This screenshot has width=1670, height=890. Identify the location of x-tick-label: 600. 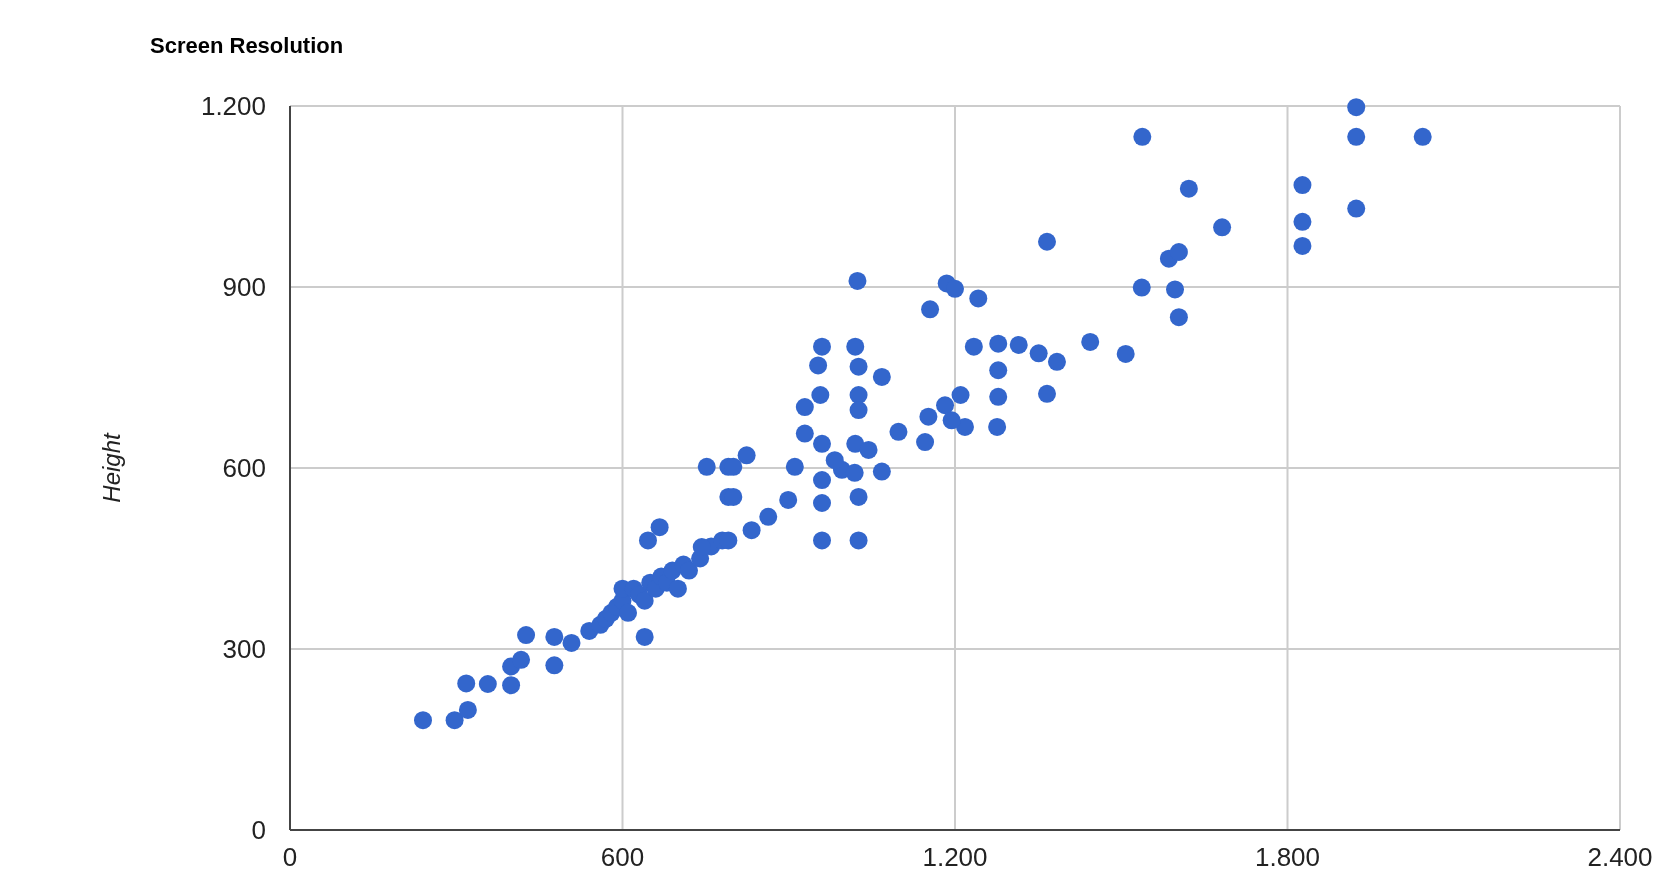
(622, 857).